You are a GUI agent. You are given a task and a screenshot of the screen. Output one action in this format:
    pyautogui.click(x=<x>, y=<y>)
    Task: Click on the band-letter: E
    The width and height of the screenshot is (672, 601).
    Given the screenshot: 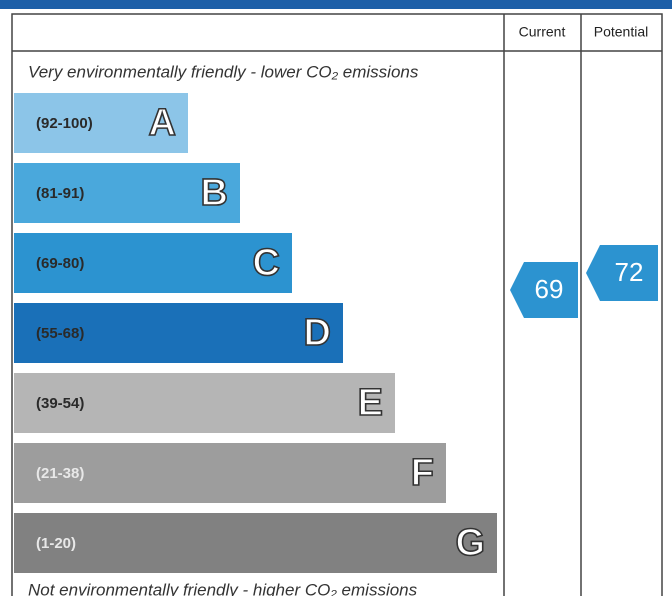 What is the action you would take?
    pyautogui.click(x=370, y=403)
    